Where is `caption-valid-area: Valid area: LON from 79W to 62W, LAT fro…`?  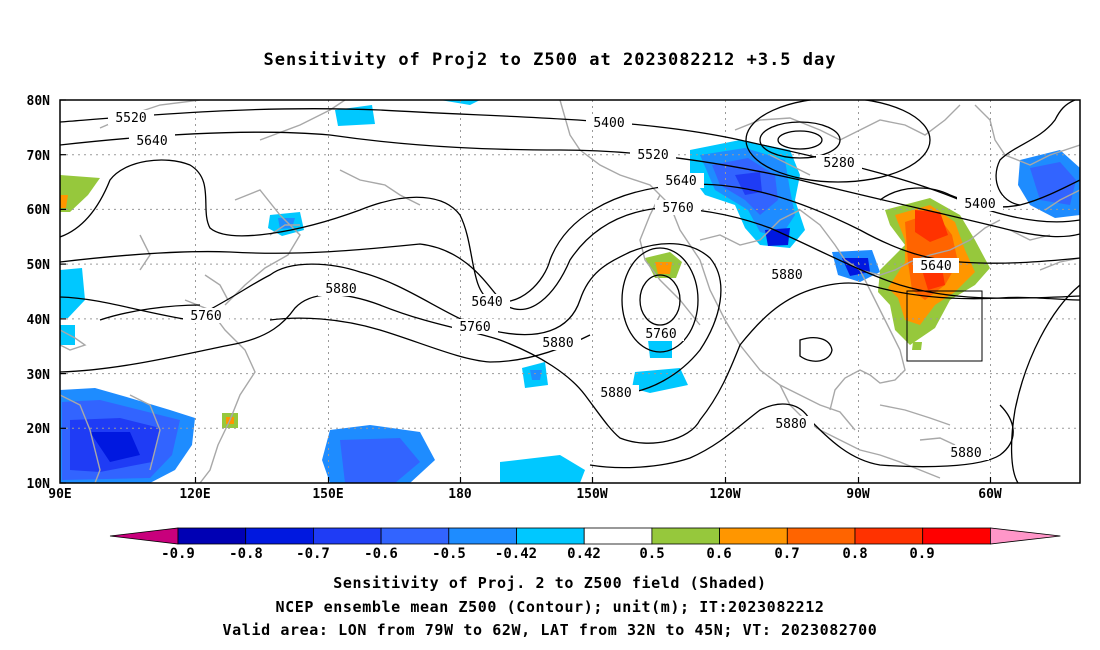 caption-valid-area: Valid area: LON from 79W to 62W, LAT fro… is located at coordinates (550, 630).